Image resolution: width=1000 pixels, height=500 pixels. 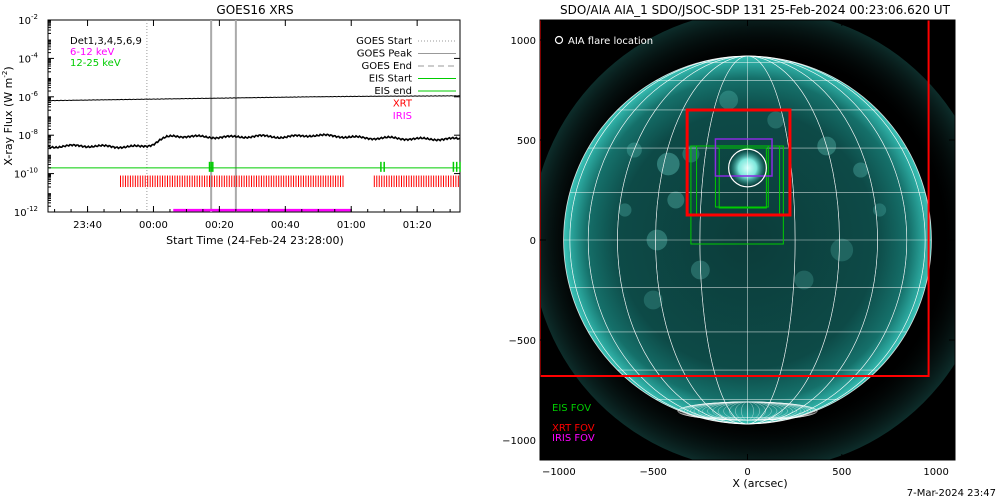 What do you see at coordinates (519, 441) in the screenshot?
I see `y-tick-label: −1000` at bounding box center [519, 441].